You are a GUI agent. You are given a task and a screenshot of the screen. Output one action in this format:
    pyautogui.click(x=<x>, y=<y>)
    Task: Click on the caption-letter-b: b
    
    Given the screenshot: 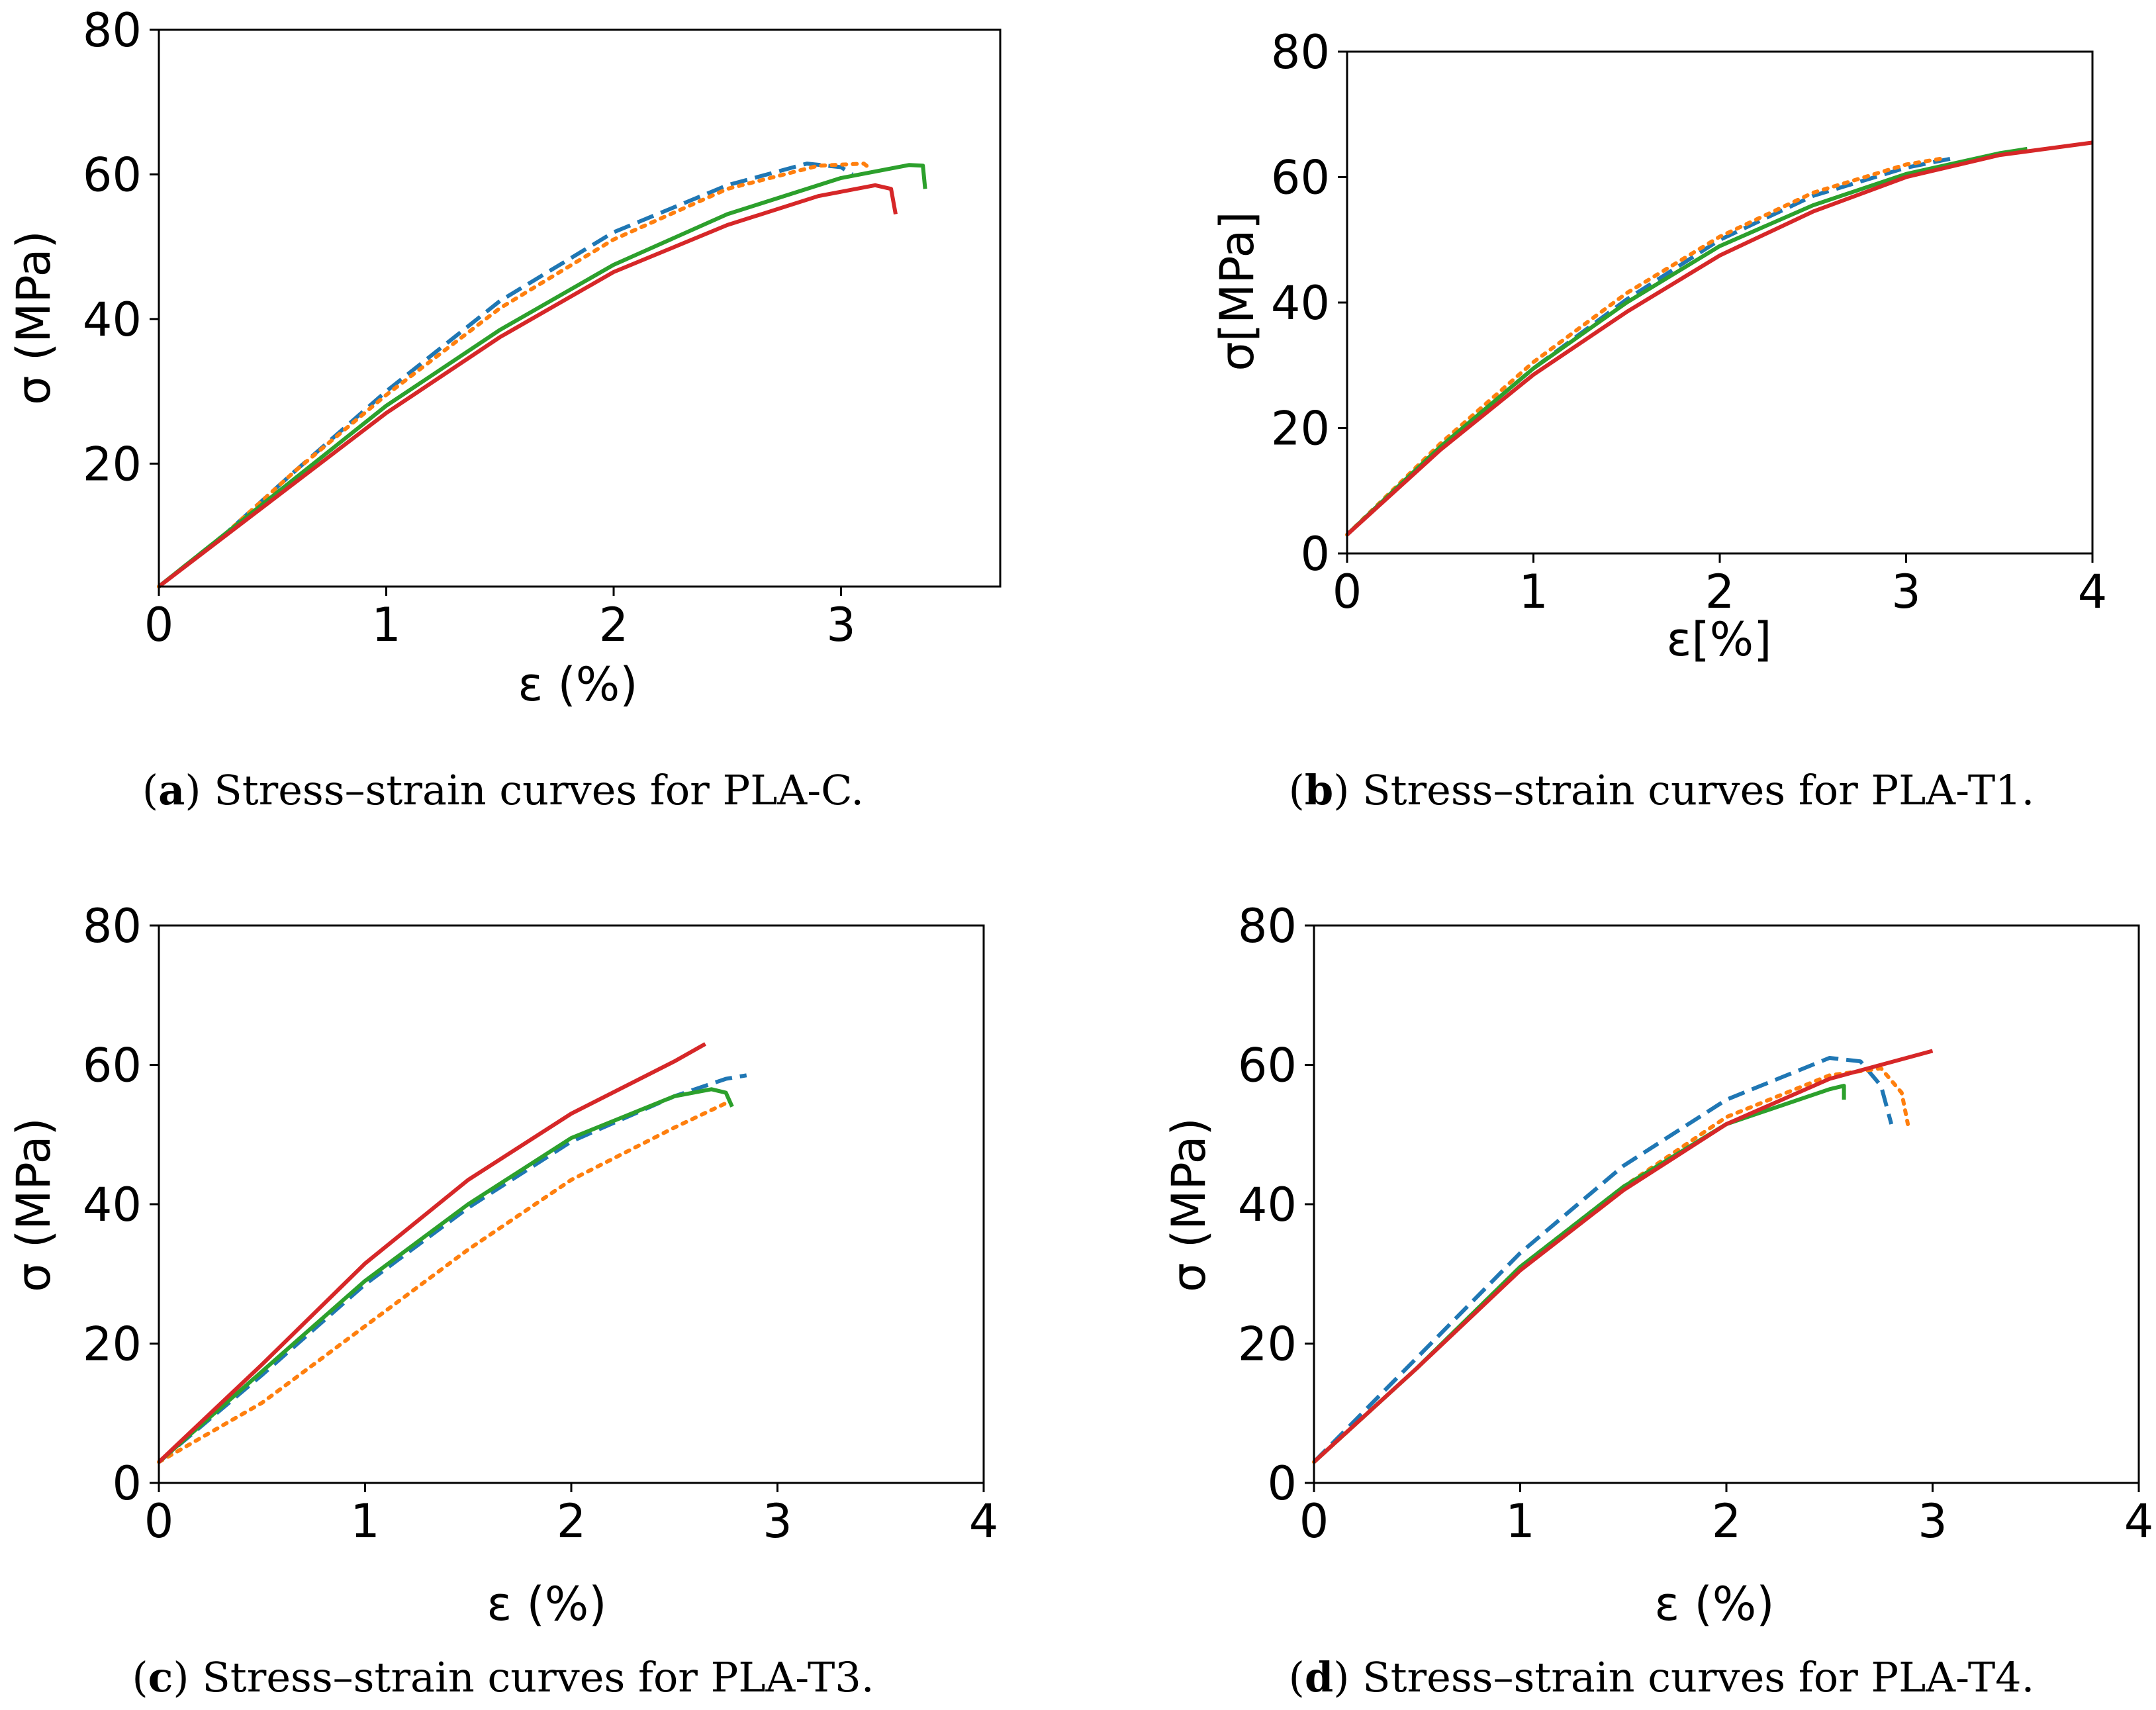 What is the action you would take?
    pyautogui.click(x=1319, y=790)
    